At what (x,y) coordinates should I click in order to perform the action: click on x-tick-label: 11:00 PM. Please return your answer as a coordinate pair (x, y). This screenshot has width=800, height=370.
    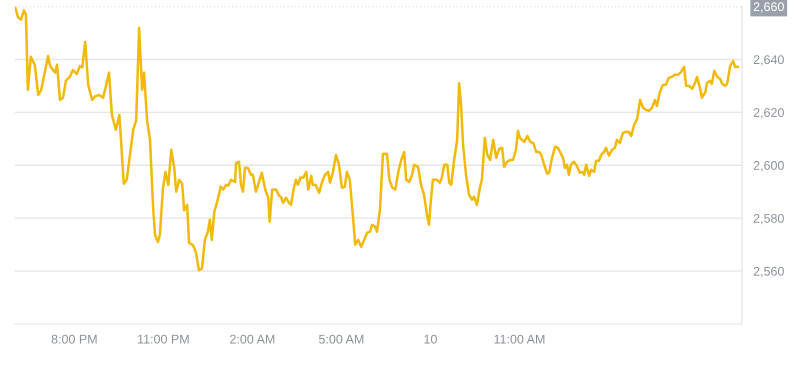
    Looking at the image, I should click on (163, 339).